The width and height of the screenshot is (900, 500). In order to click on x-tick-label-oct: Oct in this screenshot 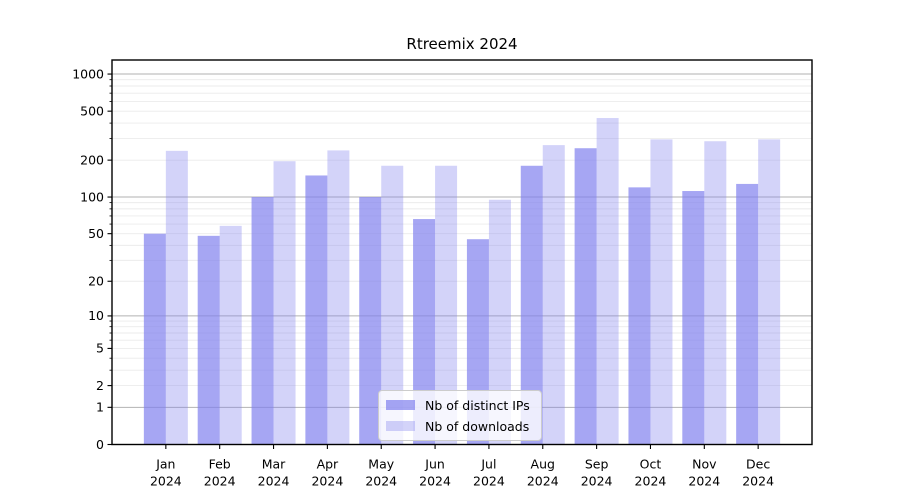, I will do `click(651, 464)`.